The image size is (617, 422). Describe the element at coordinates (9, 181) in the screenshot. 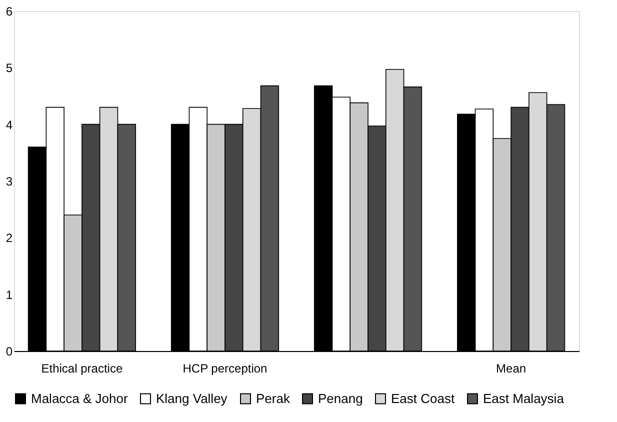

I see `y-tick-label: 3` at that location.